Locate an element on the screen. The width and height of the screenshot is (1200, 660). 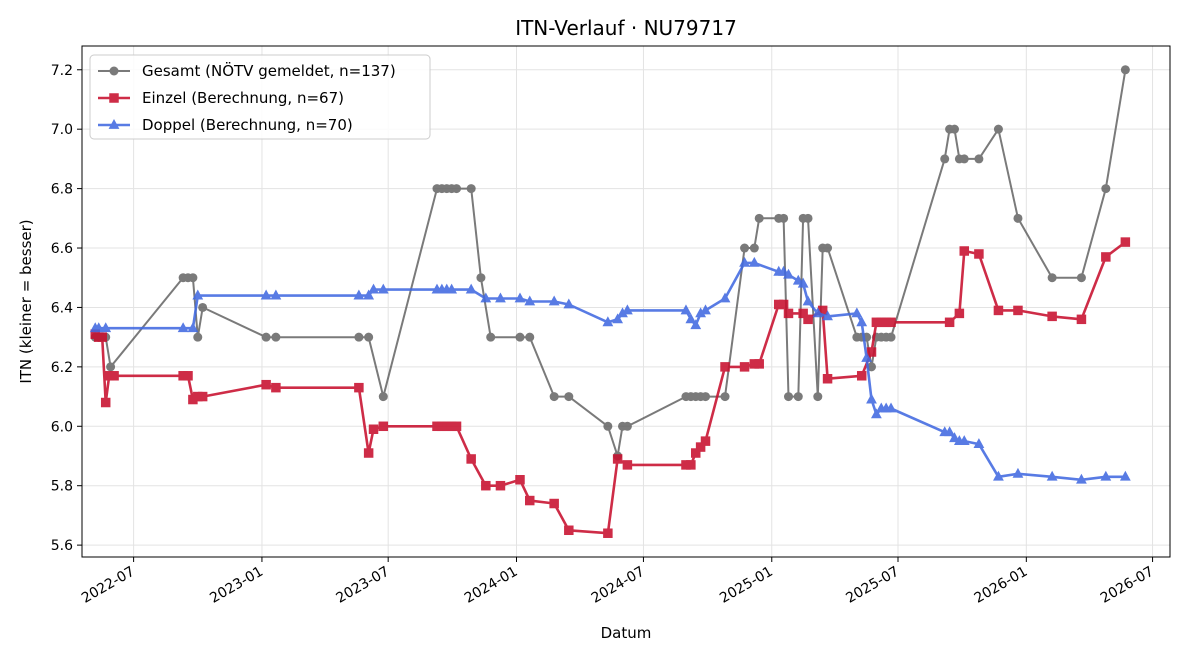
legend-item-gesamt is located at coordinates (114, 71).